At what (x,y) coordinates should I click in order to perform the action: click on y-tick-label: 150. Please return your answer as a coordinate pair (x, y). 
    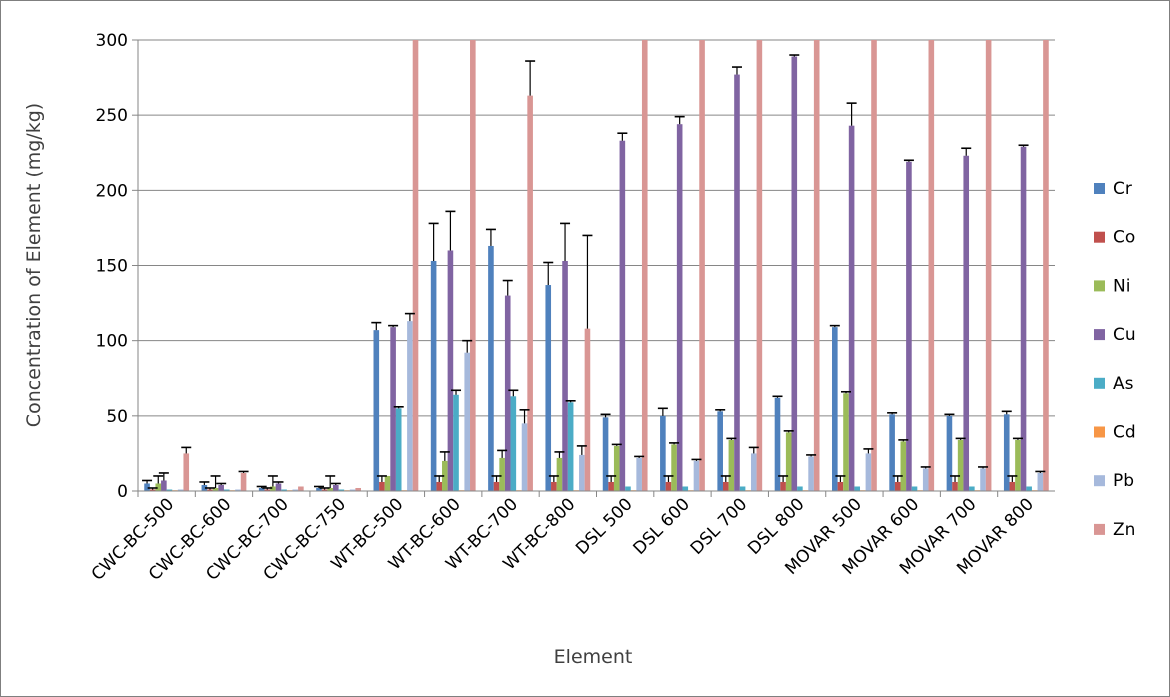
    Looking at the image, I should click on (112, 267).